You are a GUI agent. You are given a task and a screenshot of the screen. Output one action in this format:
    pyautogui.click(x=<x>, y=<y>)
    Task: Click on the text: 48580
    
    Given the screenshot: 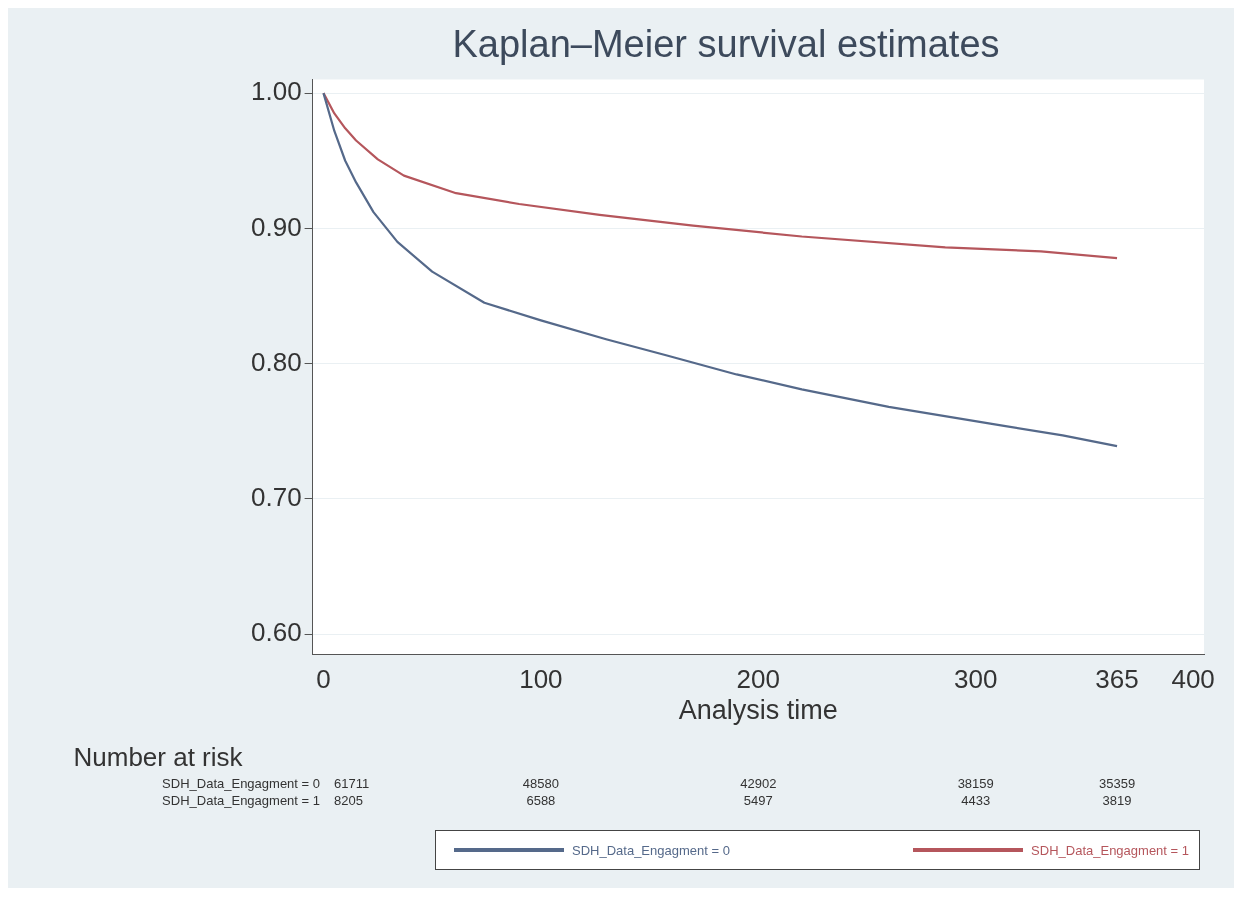 What is the action you would take?
    pyautogui.click(x=540, y=783)
    